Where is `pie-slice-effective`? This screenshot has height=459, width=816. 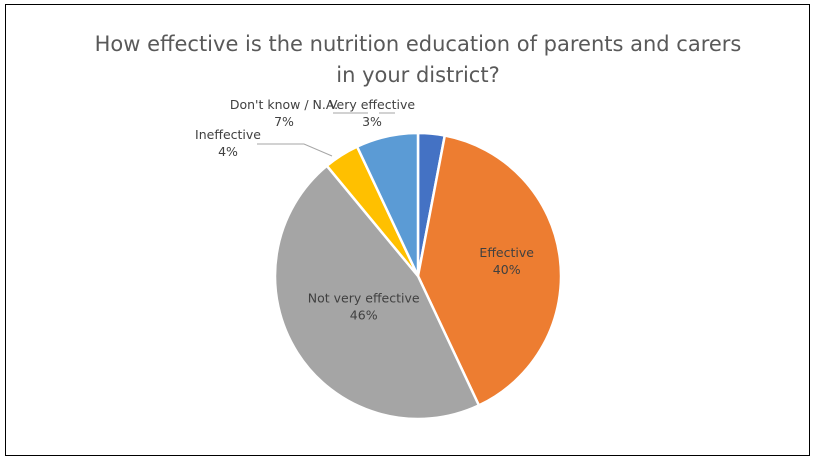 pie-slice-effective is located at coordinates (489, 270).